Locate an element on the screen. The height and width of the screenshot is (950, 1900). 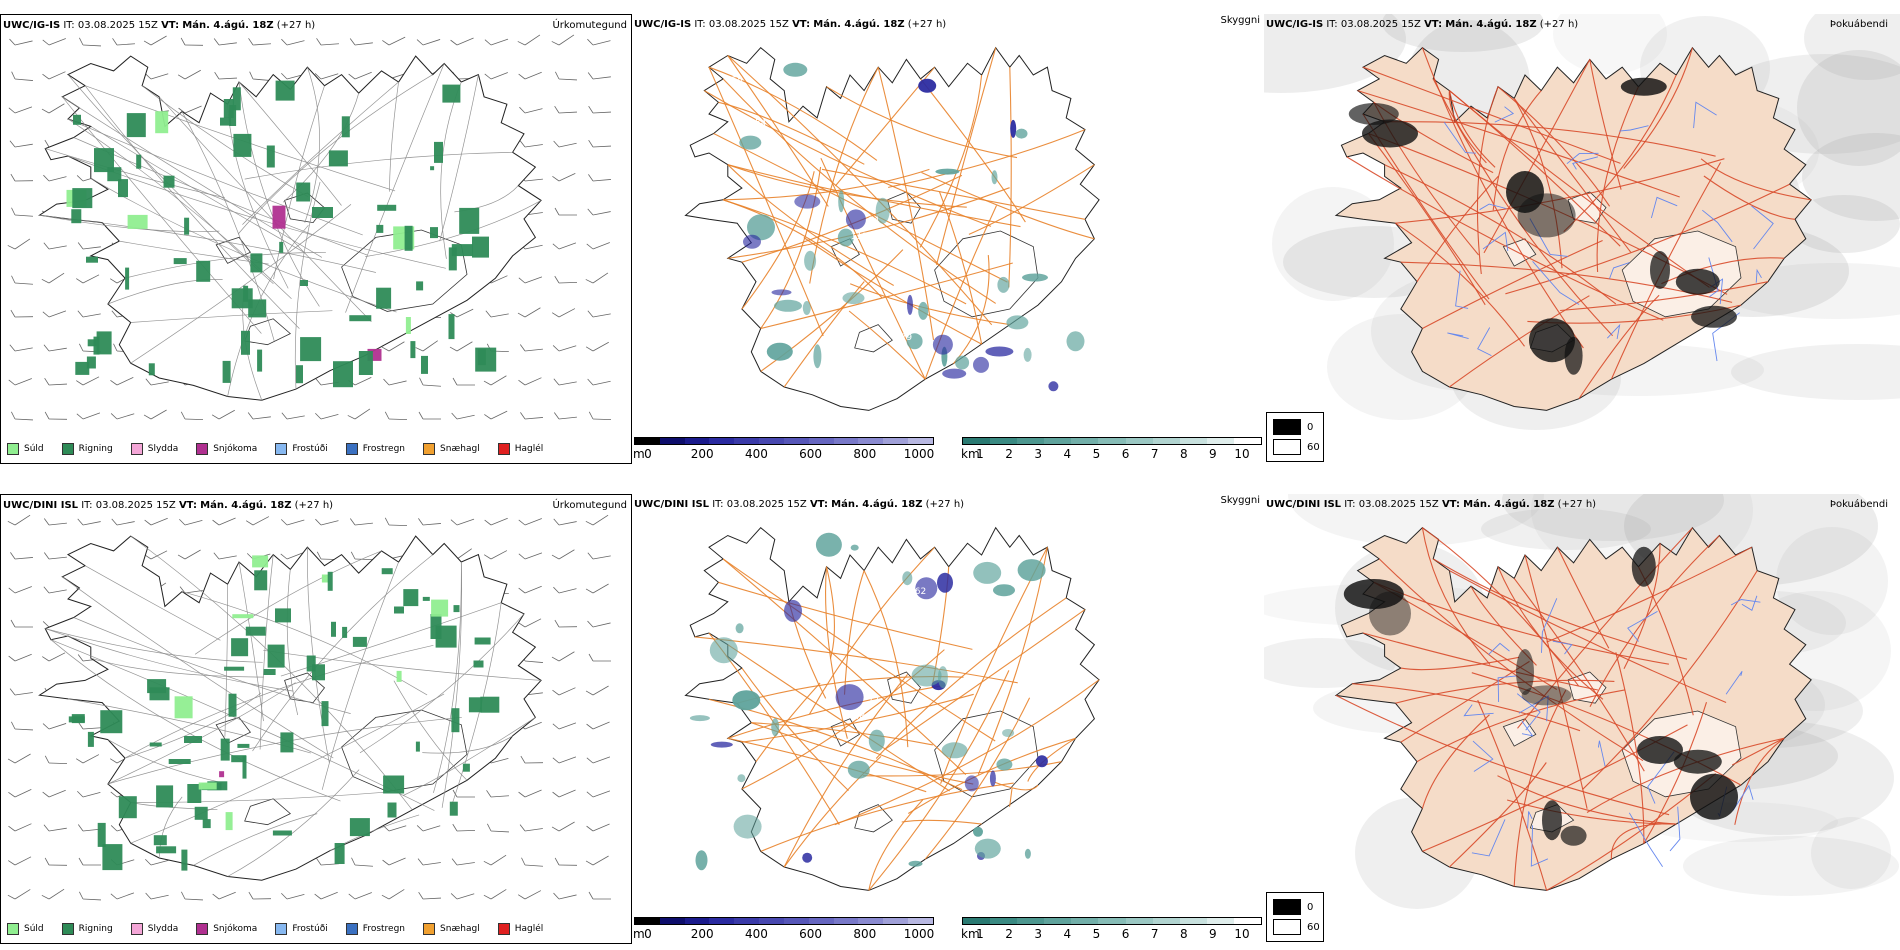
model-name: UWC/IG-IS is located at coordinates (1295, 24).